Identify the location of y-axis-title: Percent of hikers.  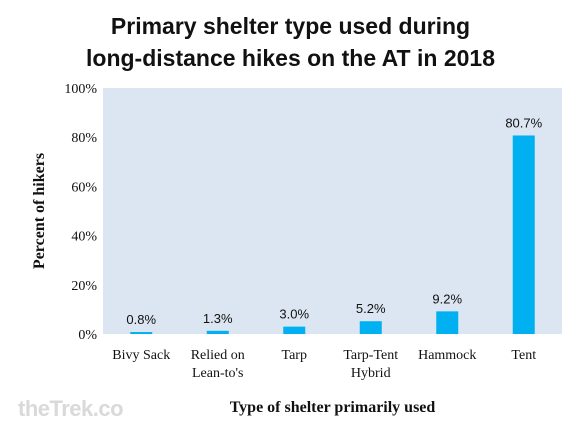
(39, 211).